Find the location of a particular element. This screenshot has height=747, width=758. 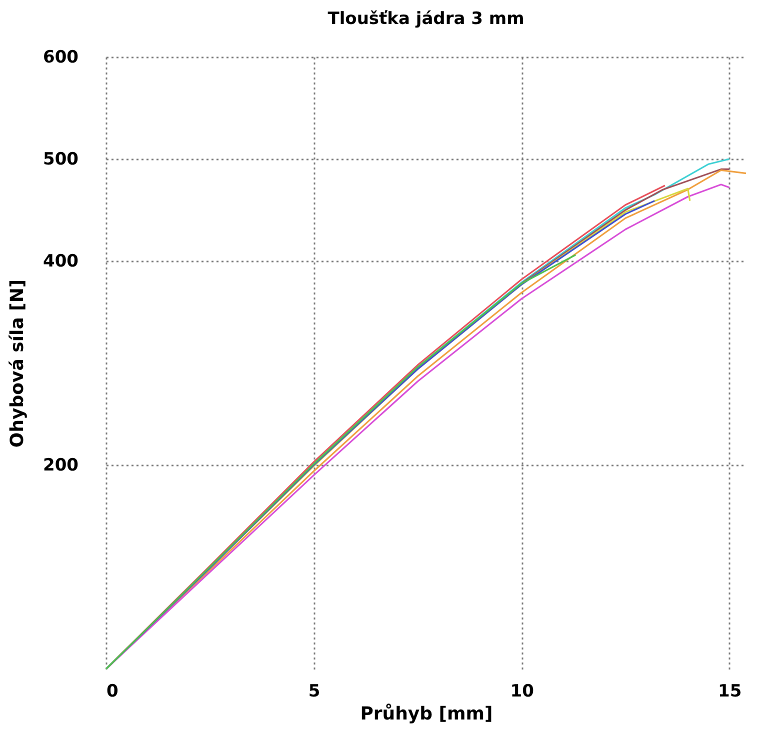

y-tick-label: 500 is located at coordinates (61, 160).